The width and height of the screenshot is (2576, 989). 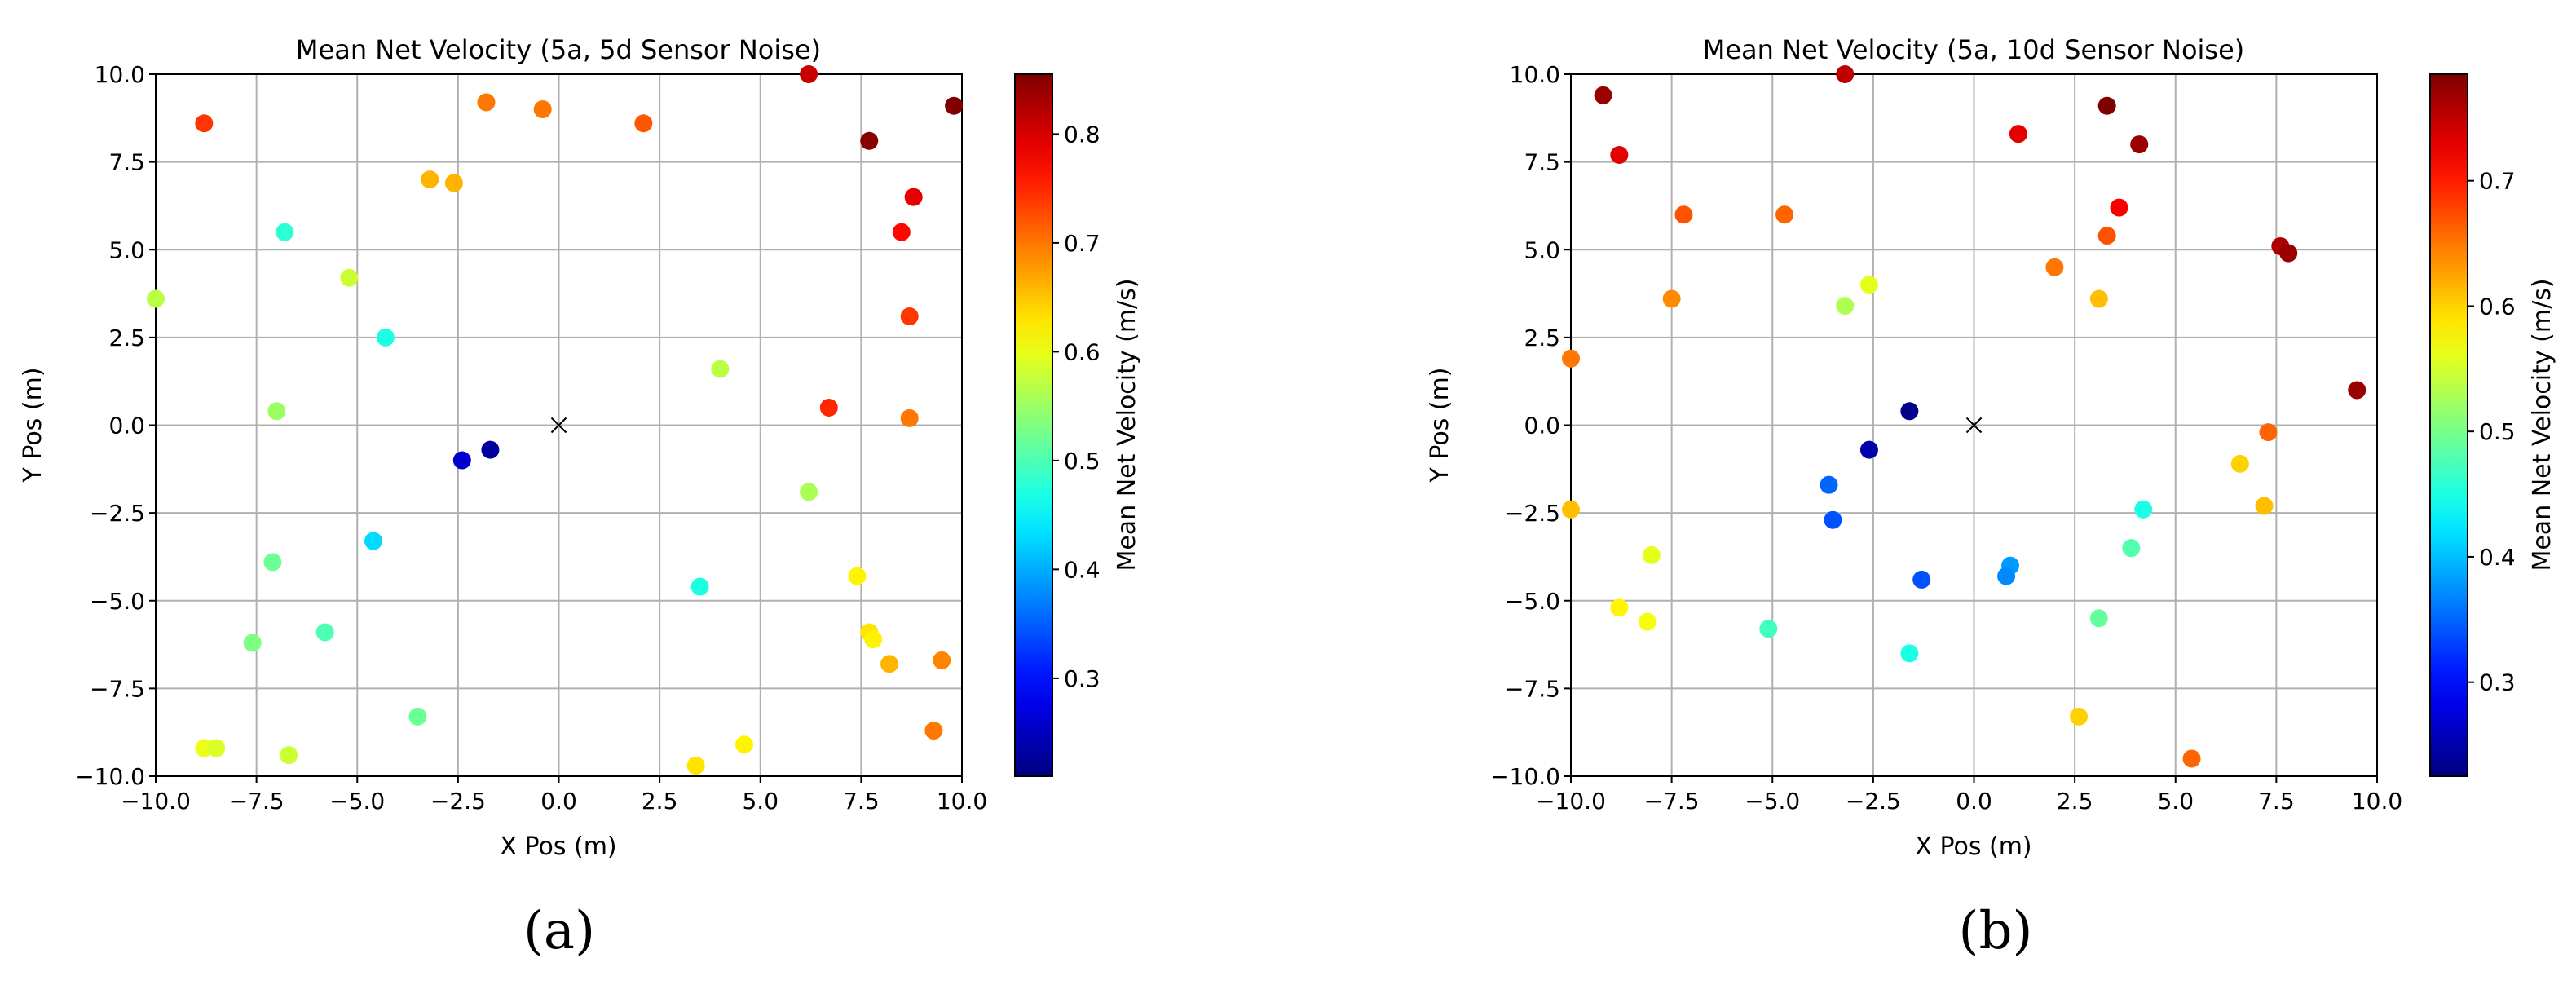 I want to click on panel-a-title: Mean Net Velocity (5a, 5d Sensor Noise), so click(x=558, y=49).